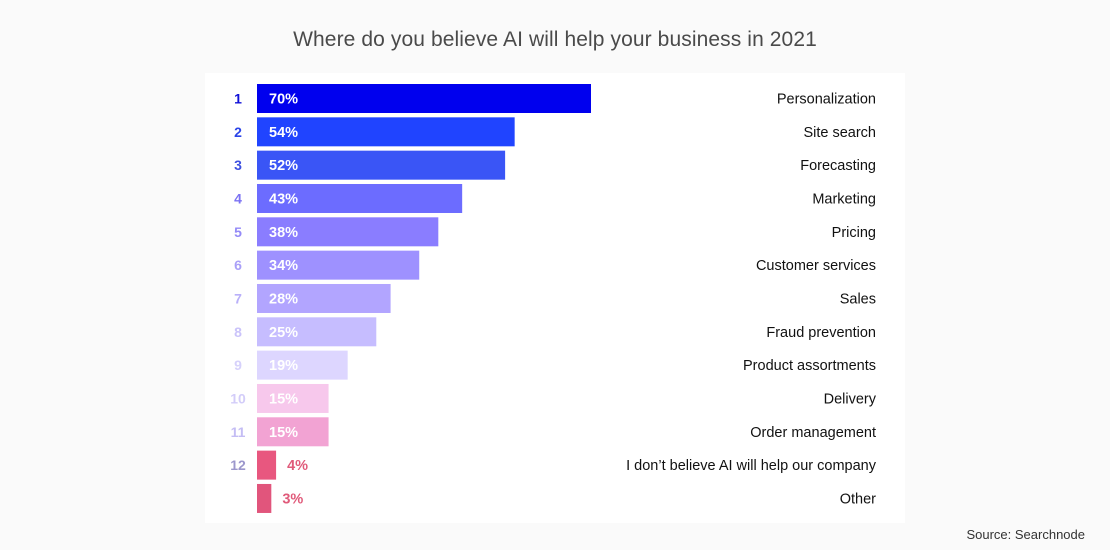 This screenshot has width=1110, height=550. What do you see at coordinates (283, 133) in the screenshot?
I see `bar-value-label: 54%` at bounding box center [283, 133].